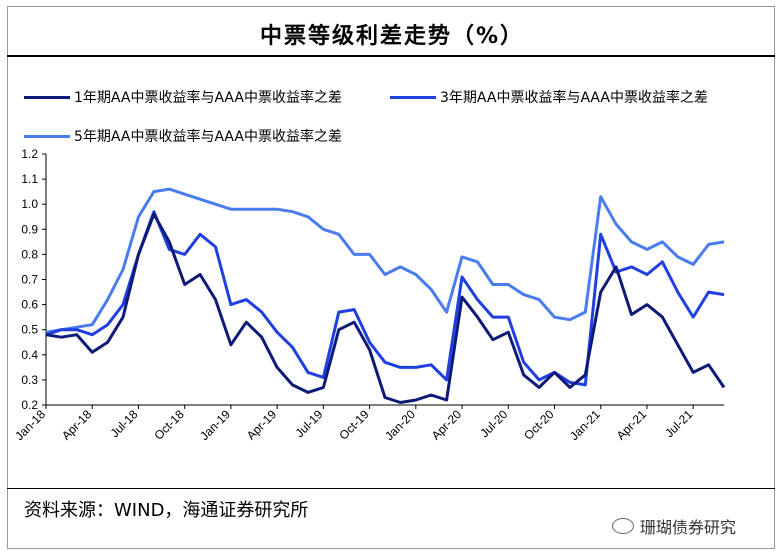 This screenshot has width=784, height=558. What do you see at coordinates (632, 425) in the screenshot?
I see `x-tick-label: Apr-21` at bounding box center [632, 425].